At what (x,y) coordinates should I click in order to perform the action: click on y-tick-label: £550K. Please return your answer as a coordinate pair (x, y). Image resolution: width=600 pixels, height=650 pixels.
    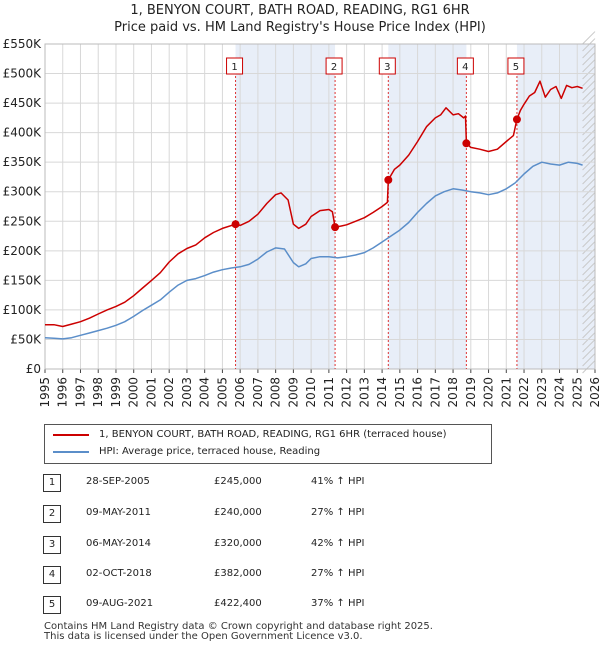
    Looking at the image, I should click on (23, 44).